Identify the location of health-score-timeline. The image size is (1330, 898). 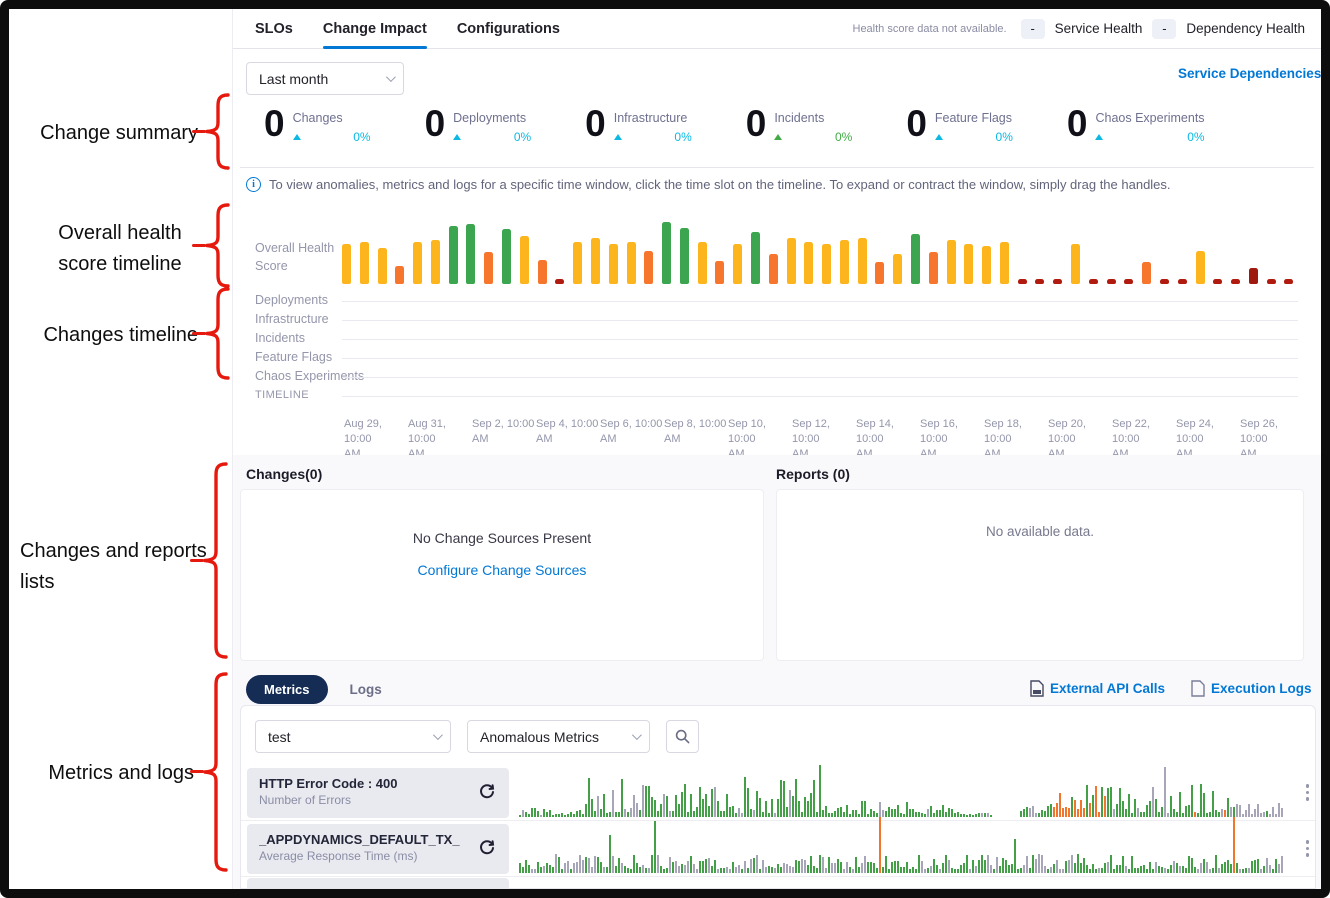
(818, 249).